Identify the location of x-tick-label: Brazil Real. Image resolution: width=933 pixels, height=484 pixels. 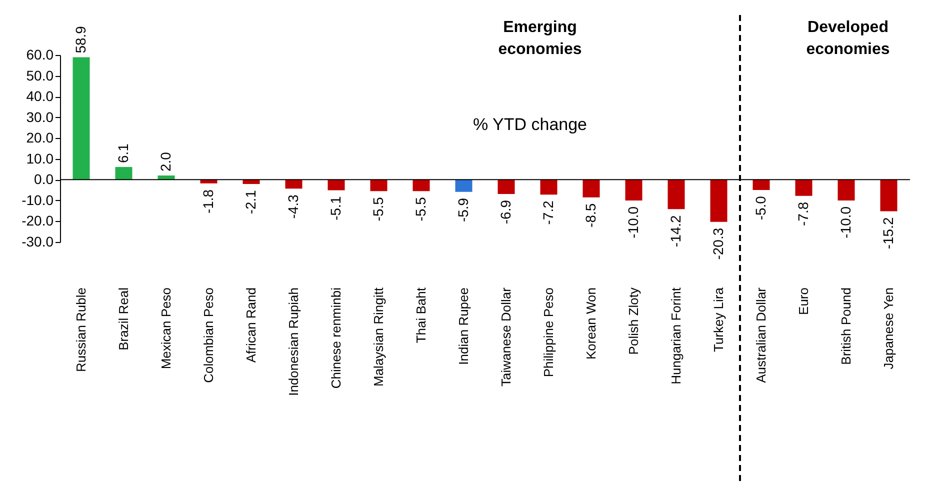
(123, 318).